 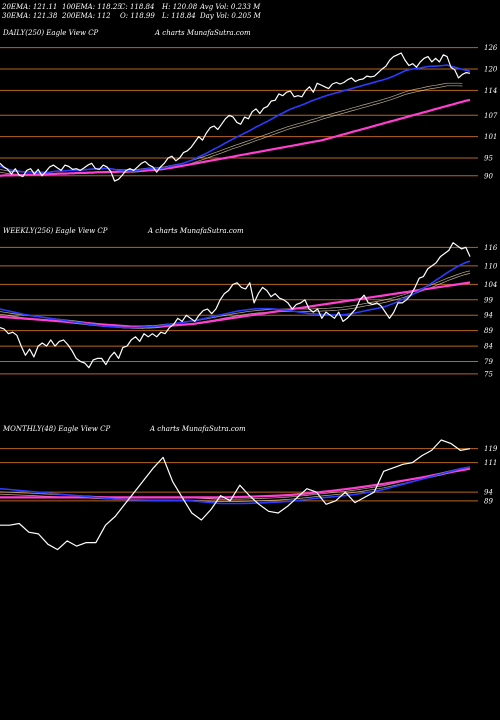 I want to click on daily-tick-label: 101, so click(x=490, y=137).